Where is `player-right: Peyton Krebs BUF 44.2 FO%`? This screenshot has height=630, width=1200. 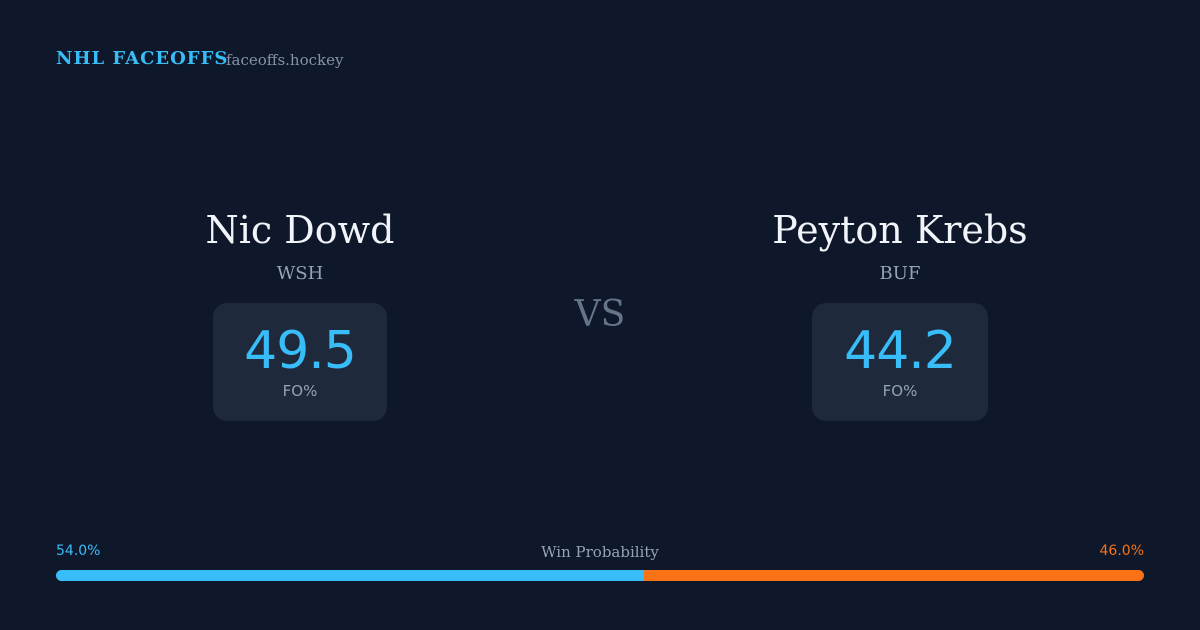
player-right: Peyton Krebs BUF 44.2 FO% is located at coordinates (900, 310).